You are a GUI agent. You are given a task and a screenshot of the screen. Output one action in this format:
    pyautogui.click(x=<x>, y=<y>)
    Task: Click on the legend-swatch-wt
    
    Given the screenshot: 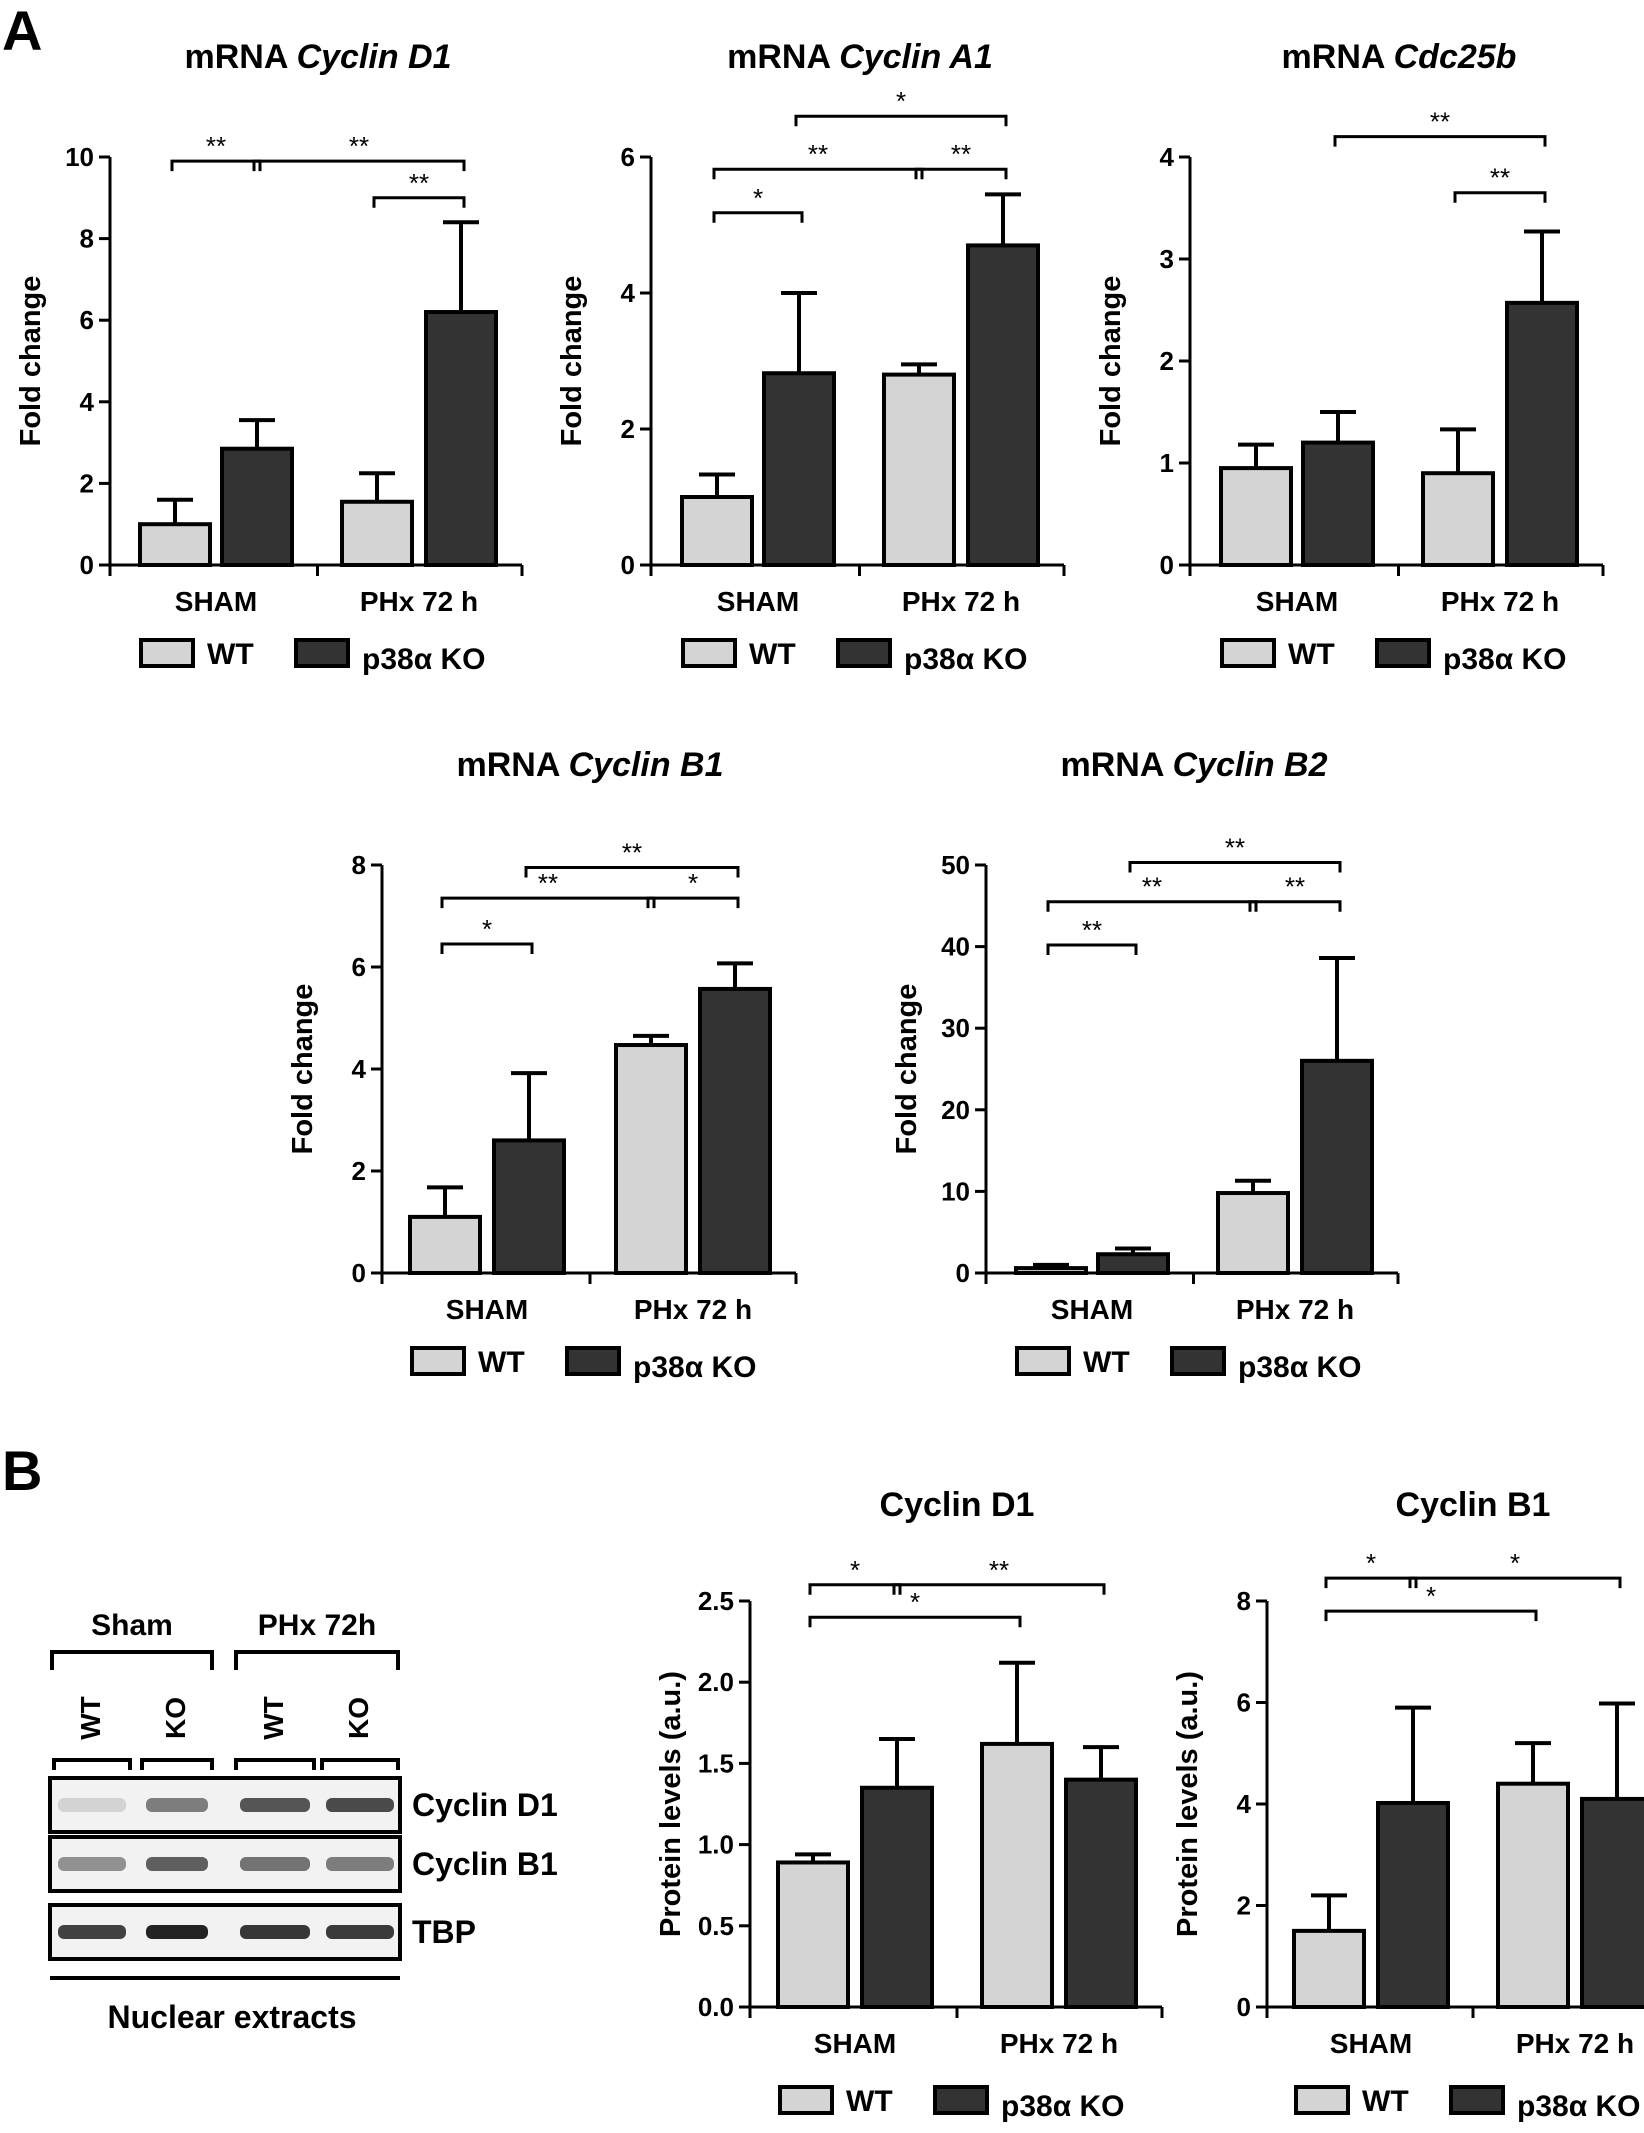 What is the action you would take?
    pyautogui.click(x=1248, y=653)
    